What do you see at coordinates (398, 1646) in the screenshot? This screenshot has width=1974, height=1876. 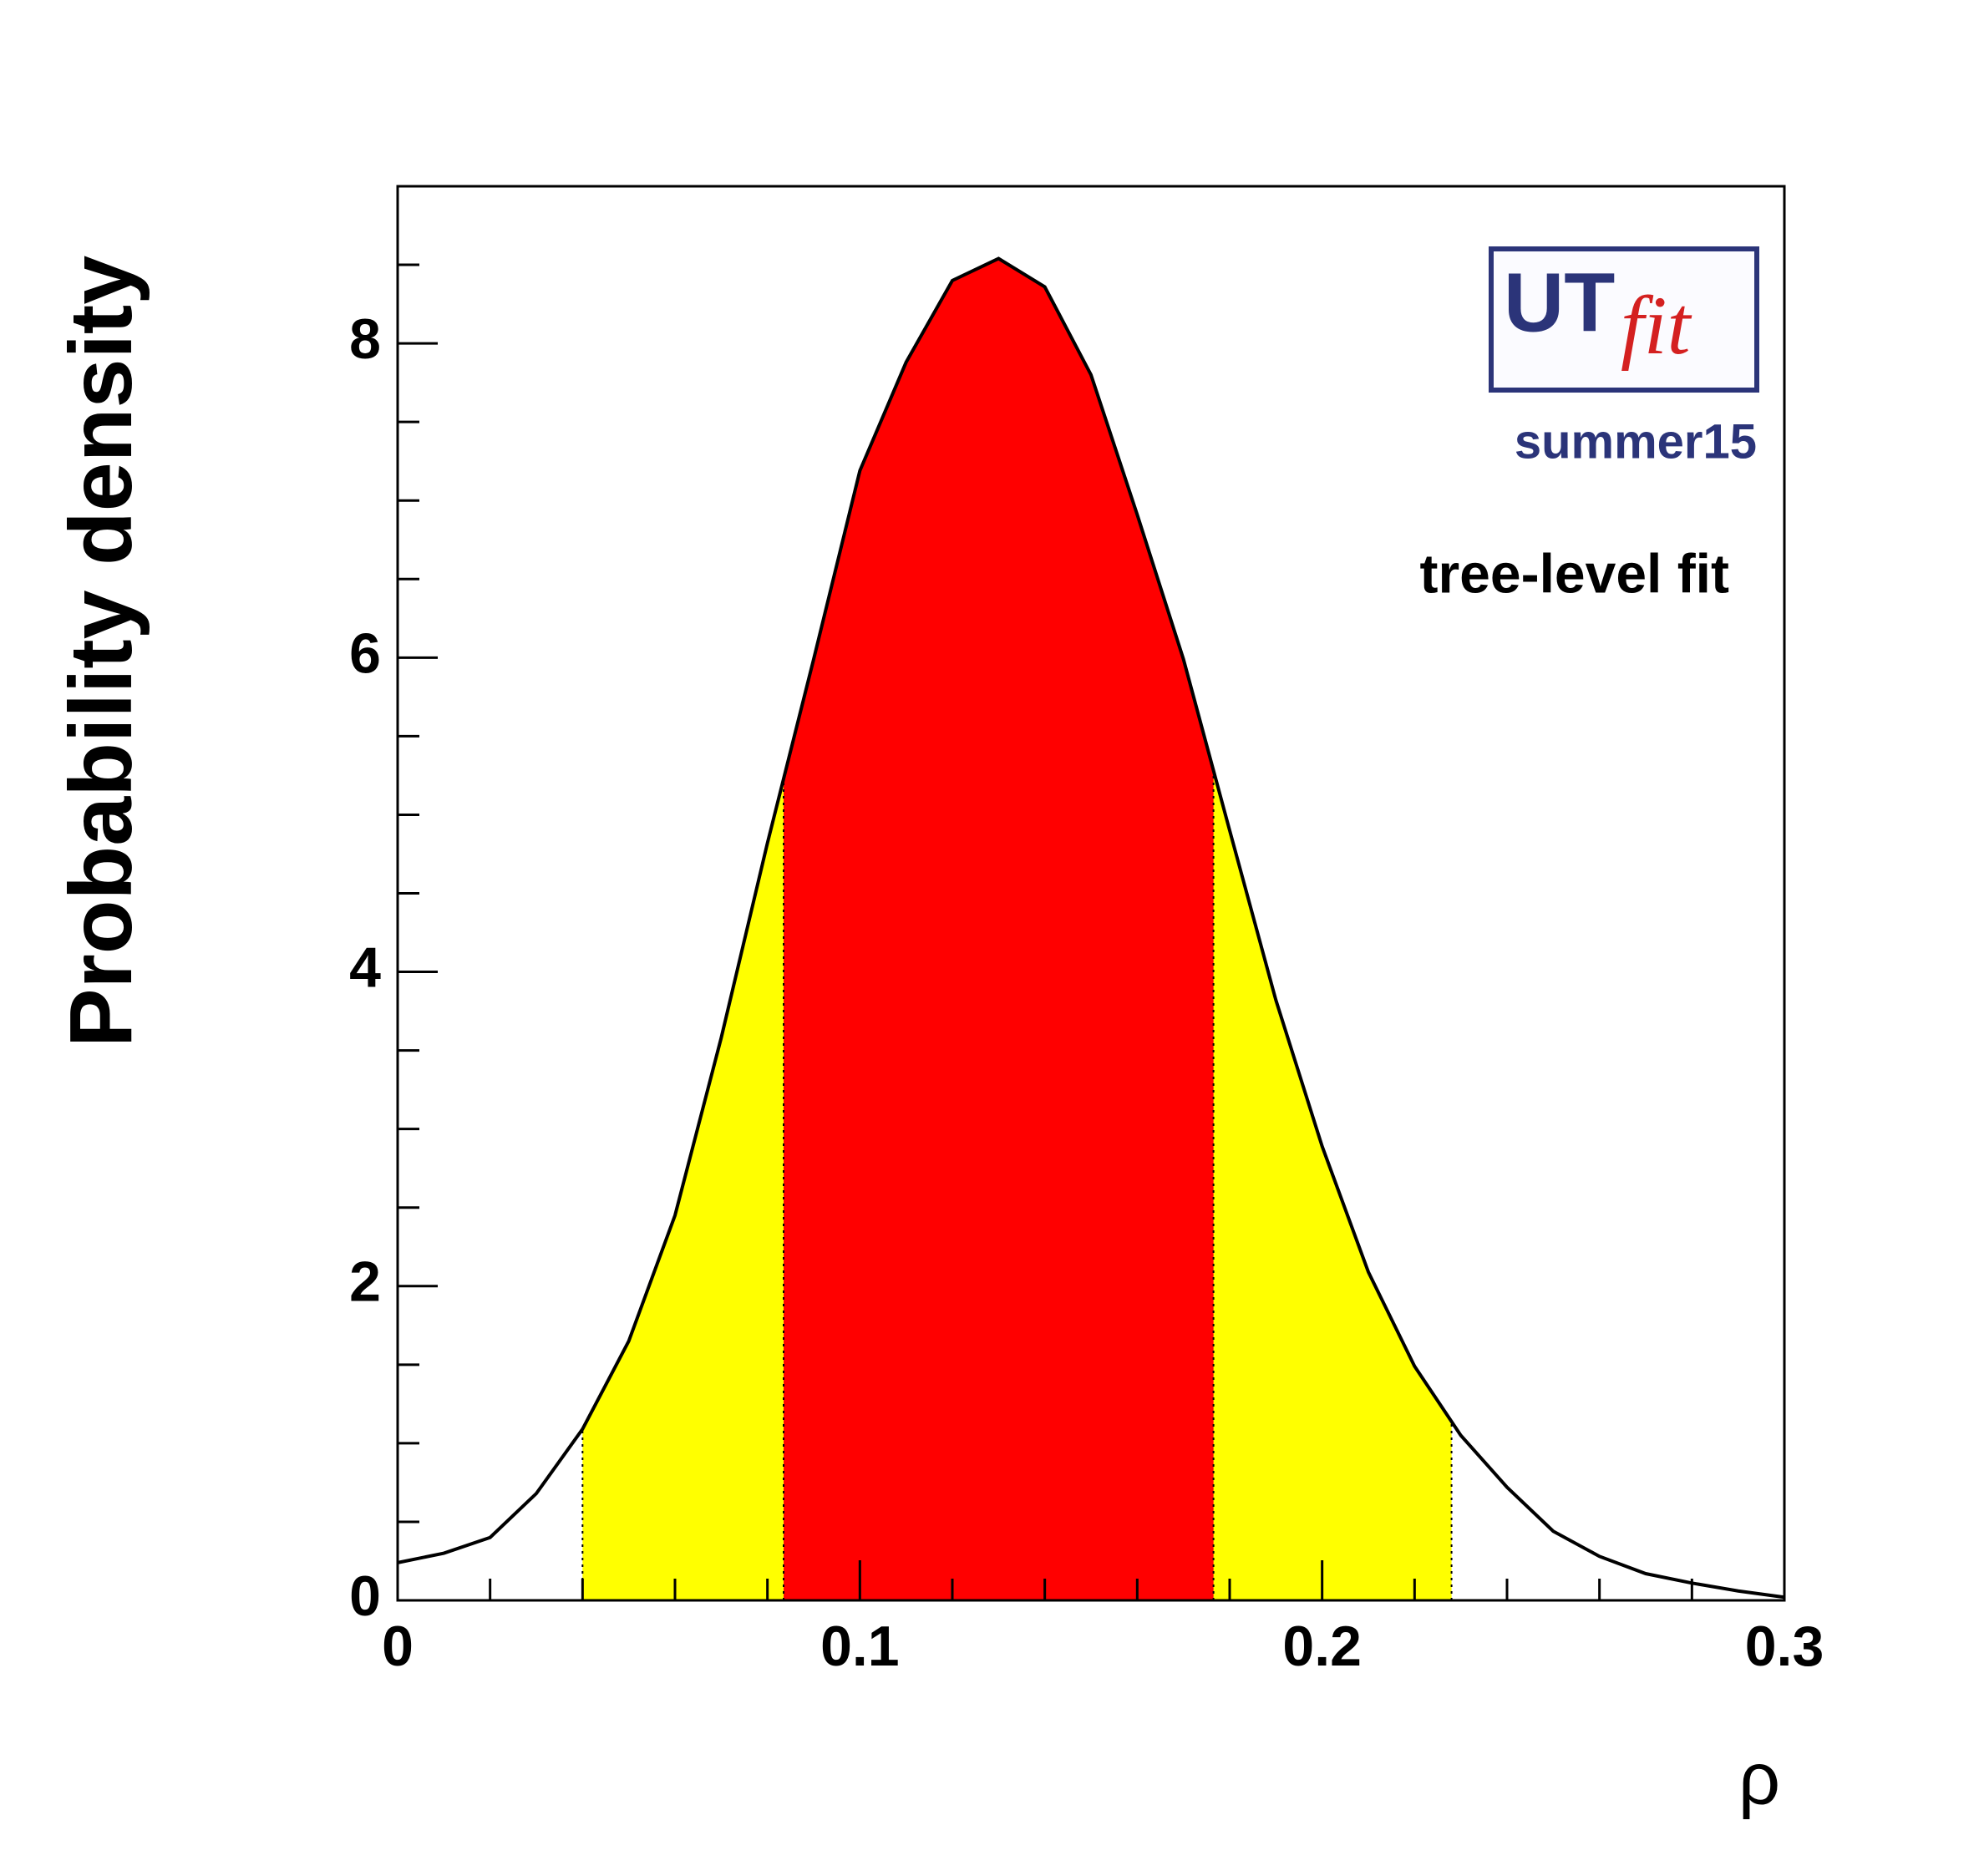 I see `x-tick-label: 0` at bounding box center [398, 1646].